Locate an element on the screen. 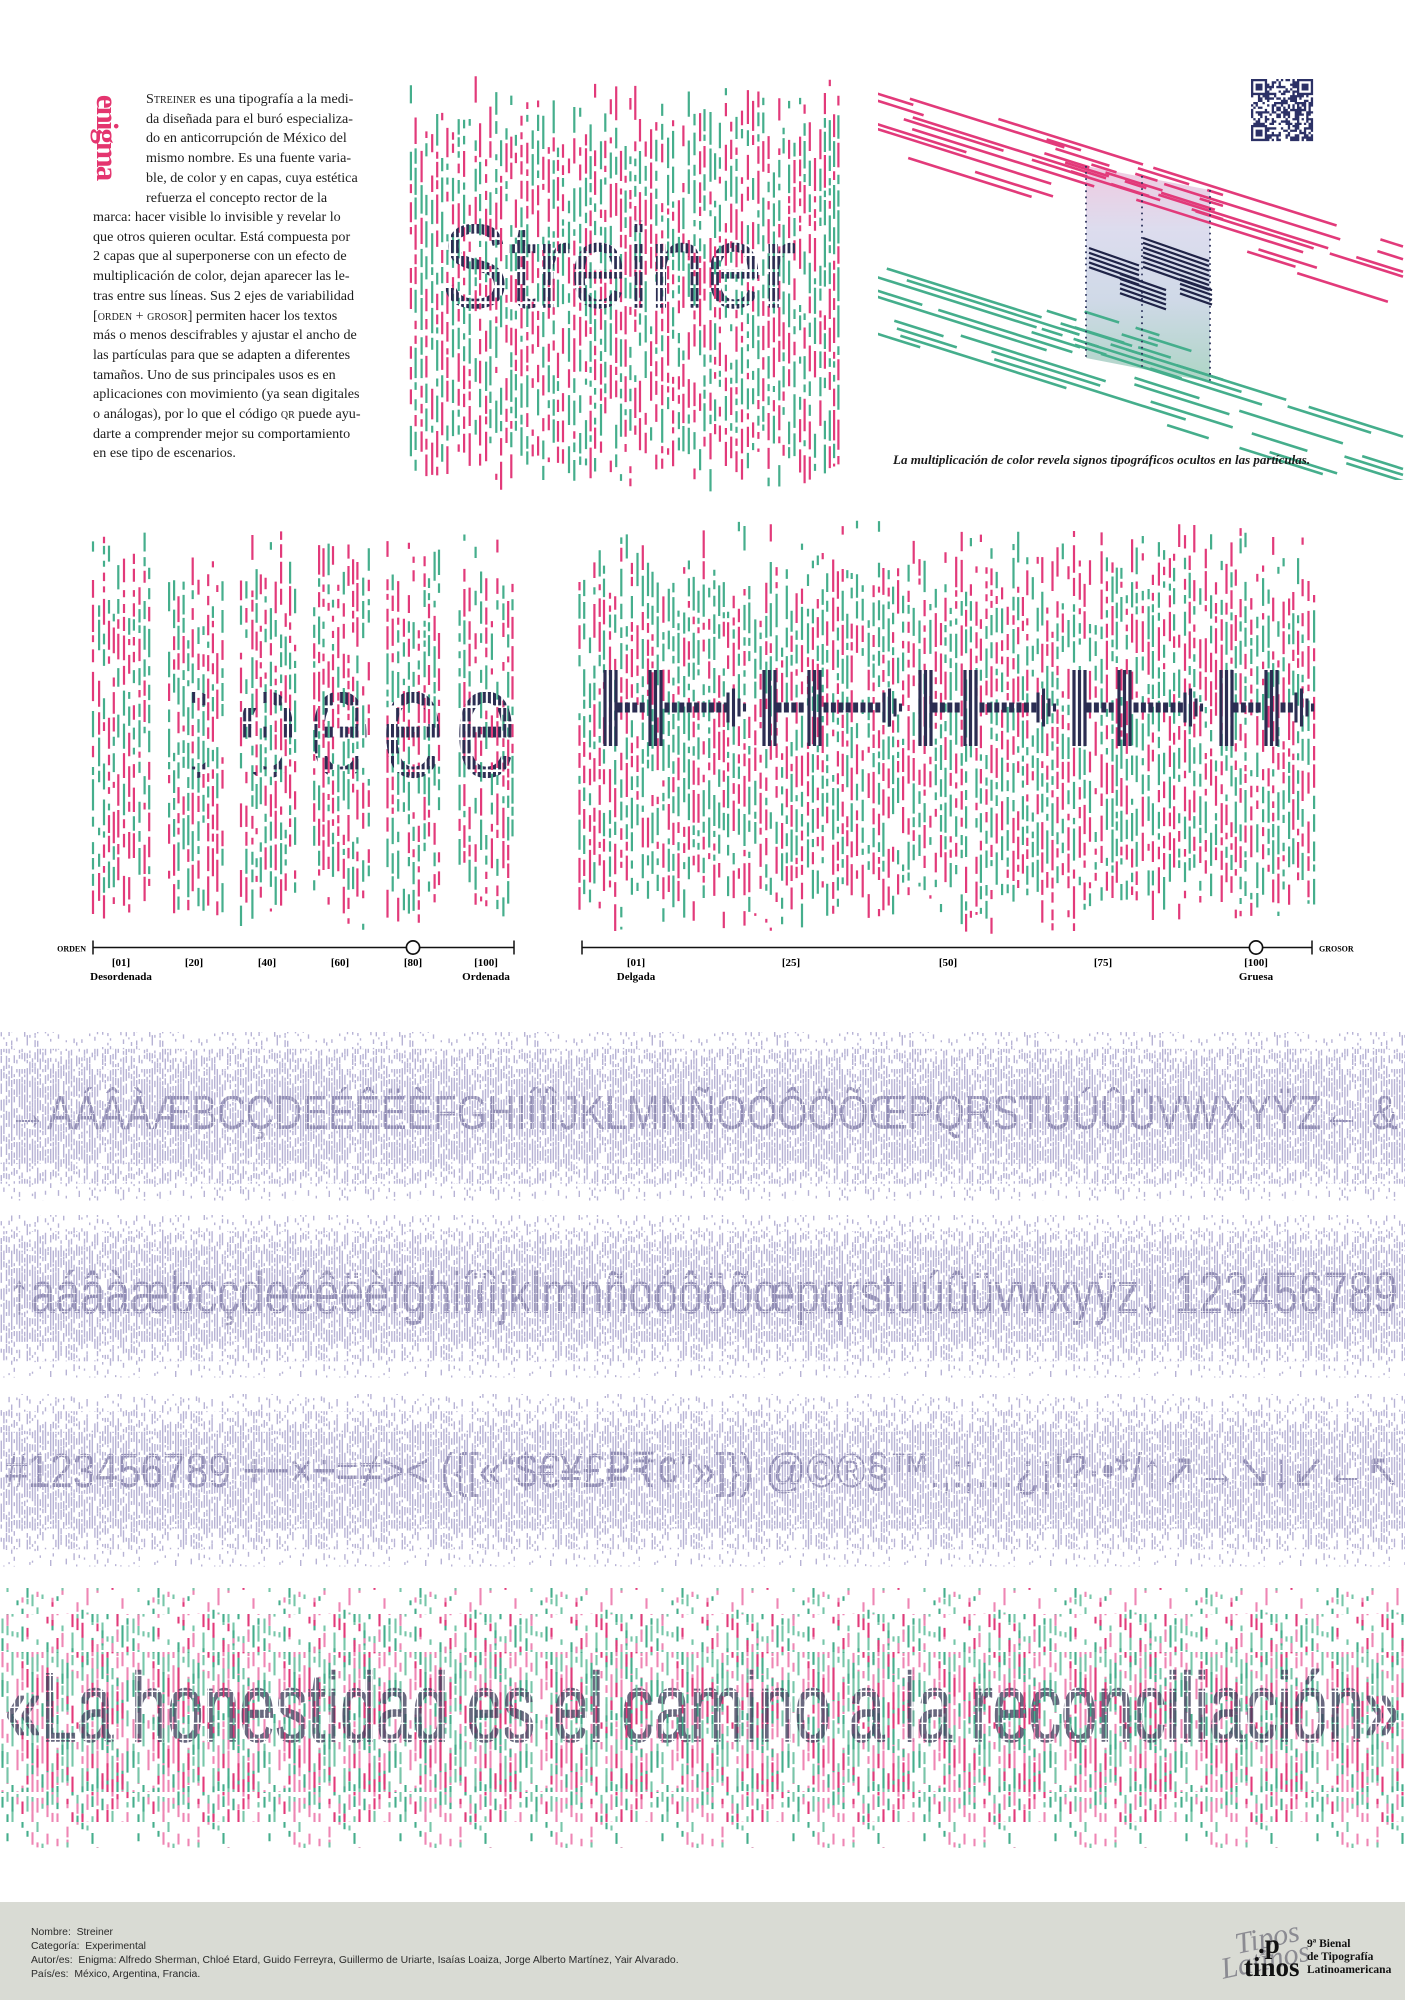  svg-text: Gruesa is located at coordinates (1256, 977).